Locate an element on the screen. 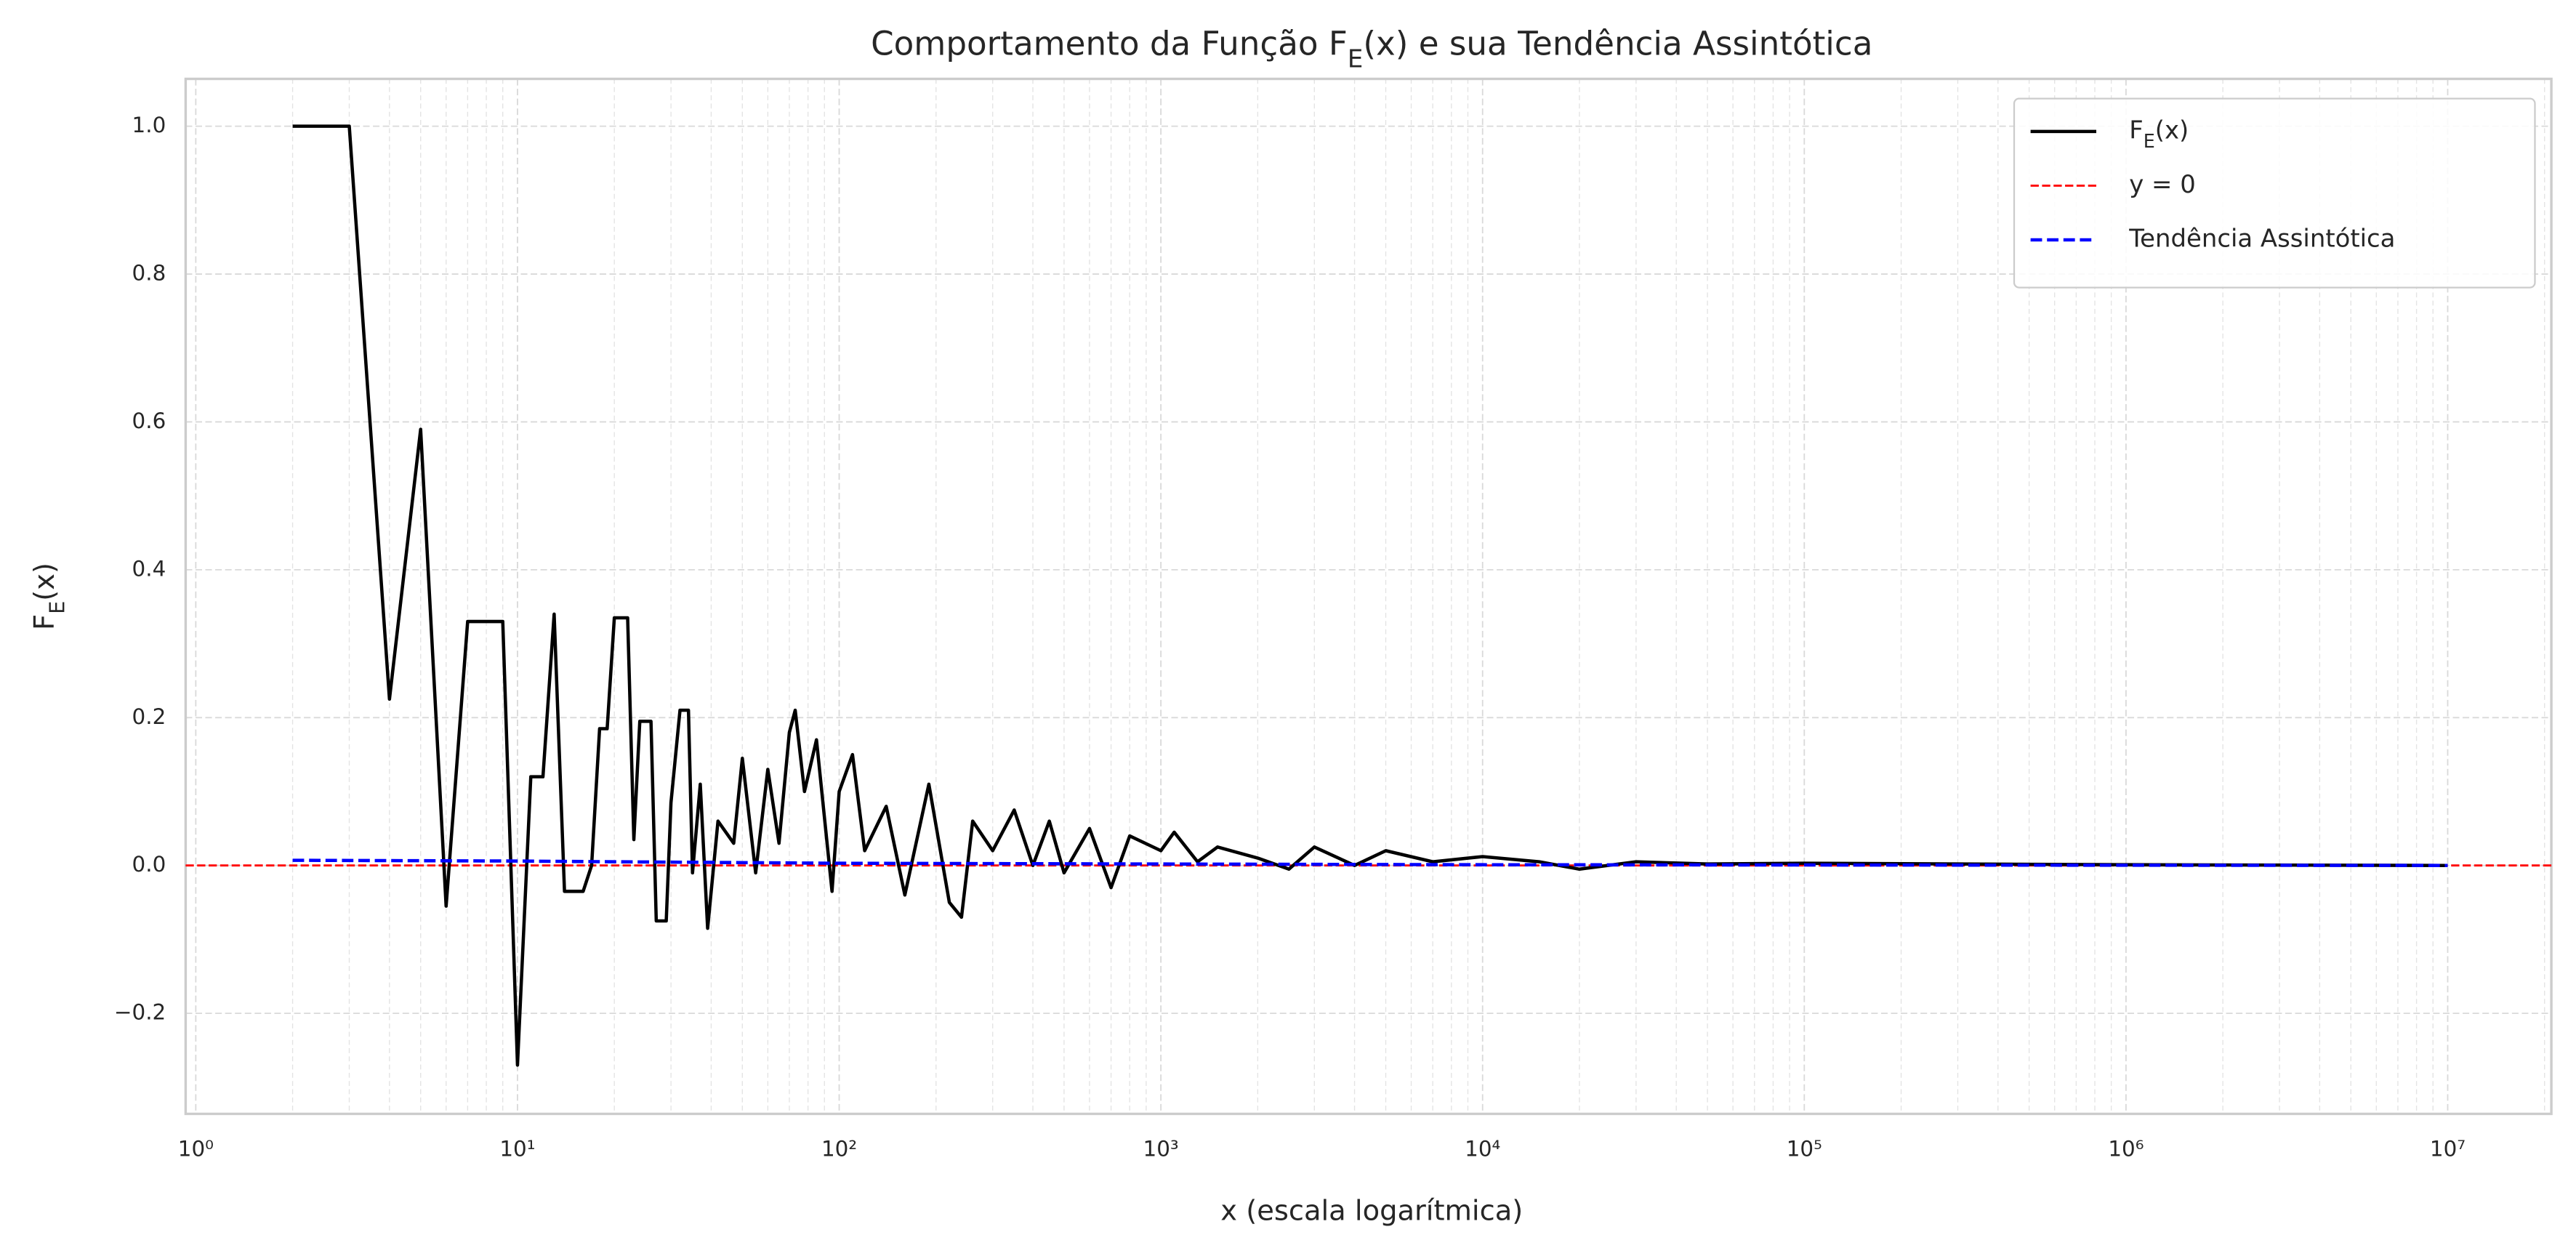 The height and width of the screenshot is (1256, 2576). x-tick-label: 10⁴ is located at coordinates (1482, 1149).